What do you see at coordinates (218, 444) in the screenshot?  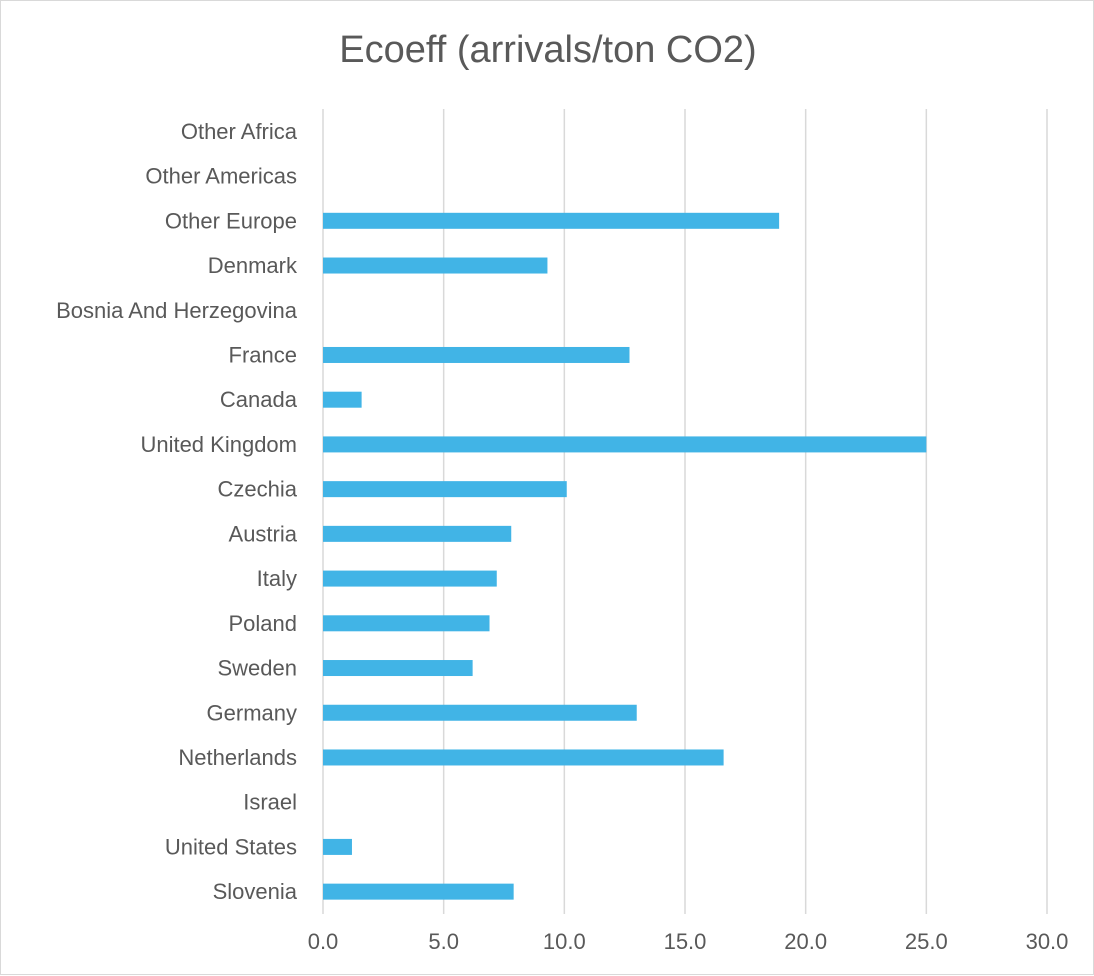 I see `category-label: United Kingdom` at bounding box center [218, 444].